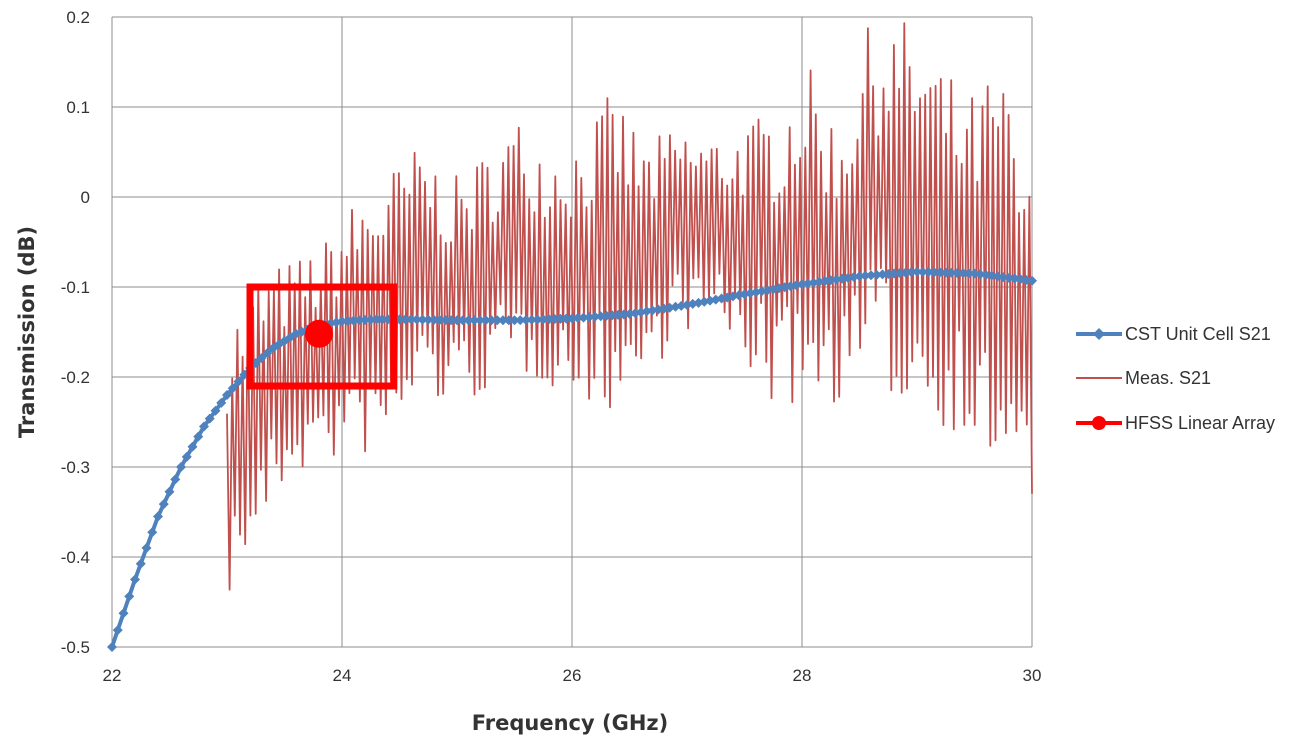 This screenshot has width=1313, height=738. What do you see at coordinates (572, 675) in the screenshot?
I see `x-tick-label-2: 26` at bounding box center [572, 675].